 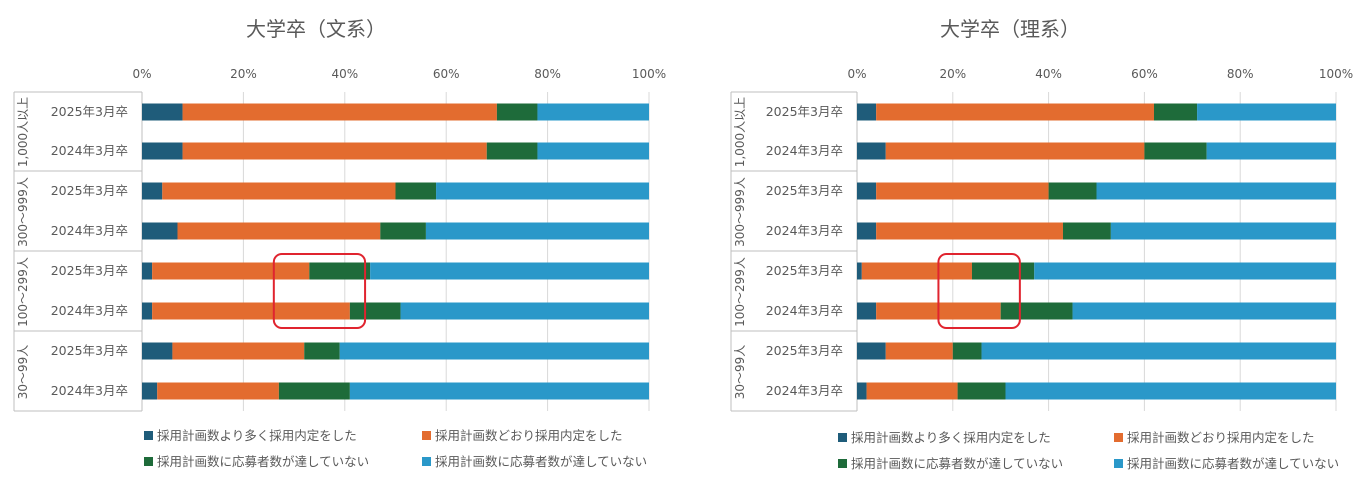 What do you see at coordinates (23, 132) in the screenshot?
I see `group-label: 1,000人以上` at bounding box center [23, 132].